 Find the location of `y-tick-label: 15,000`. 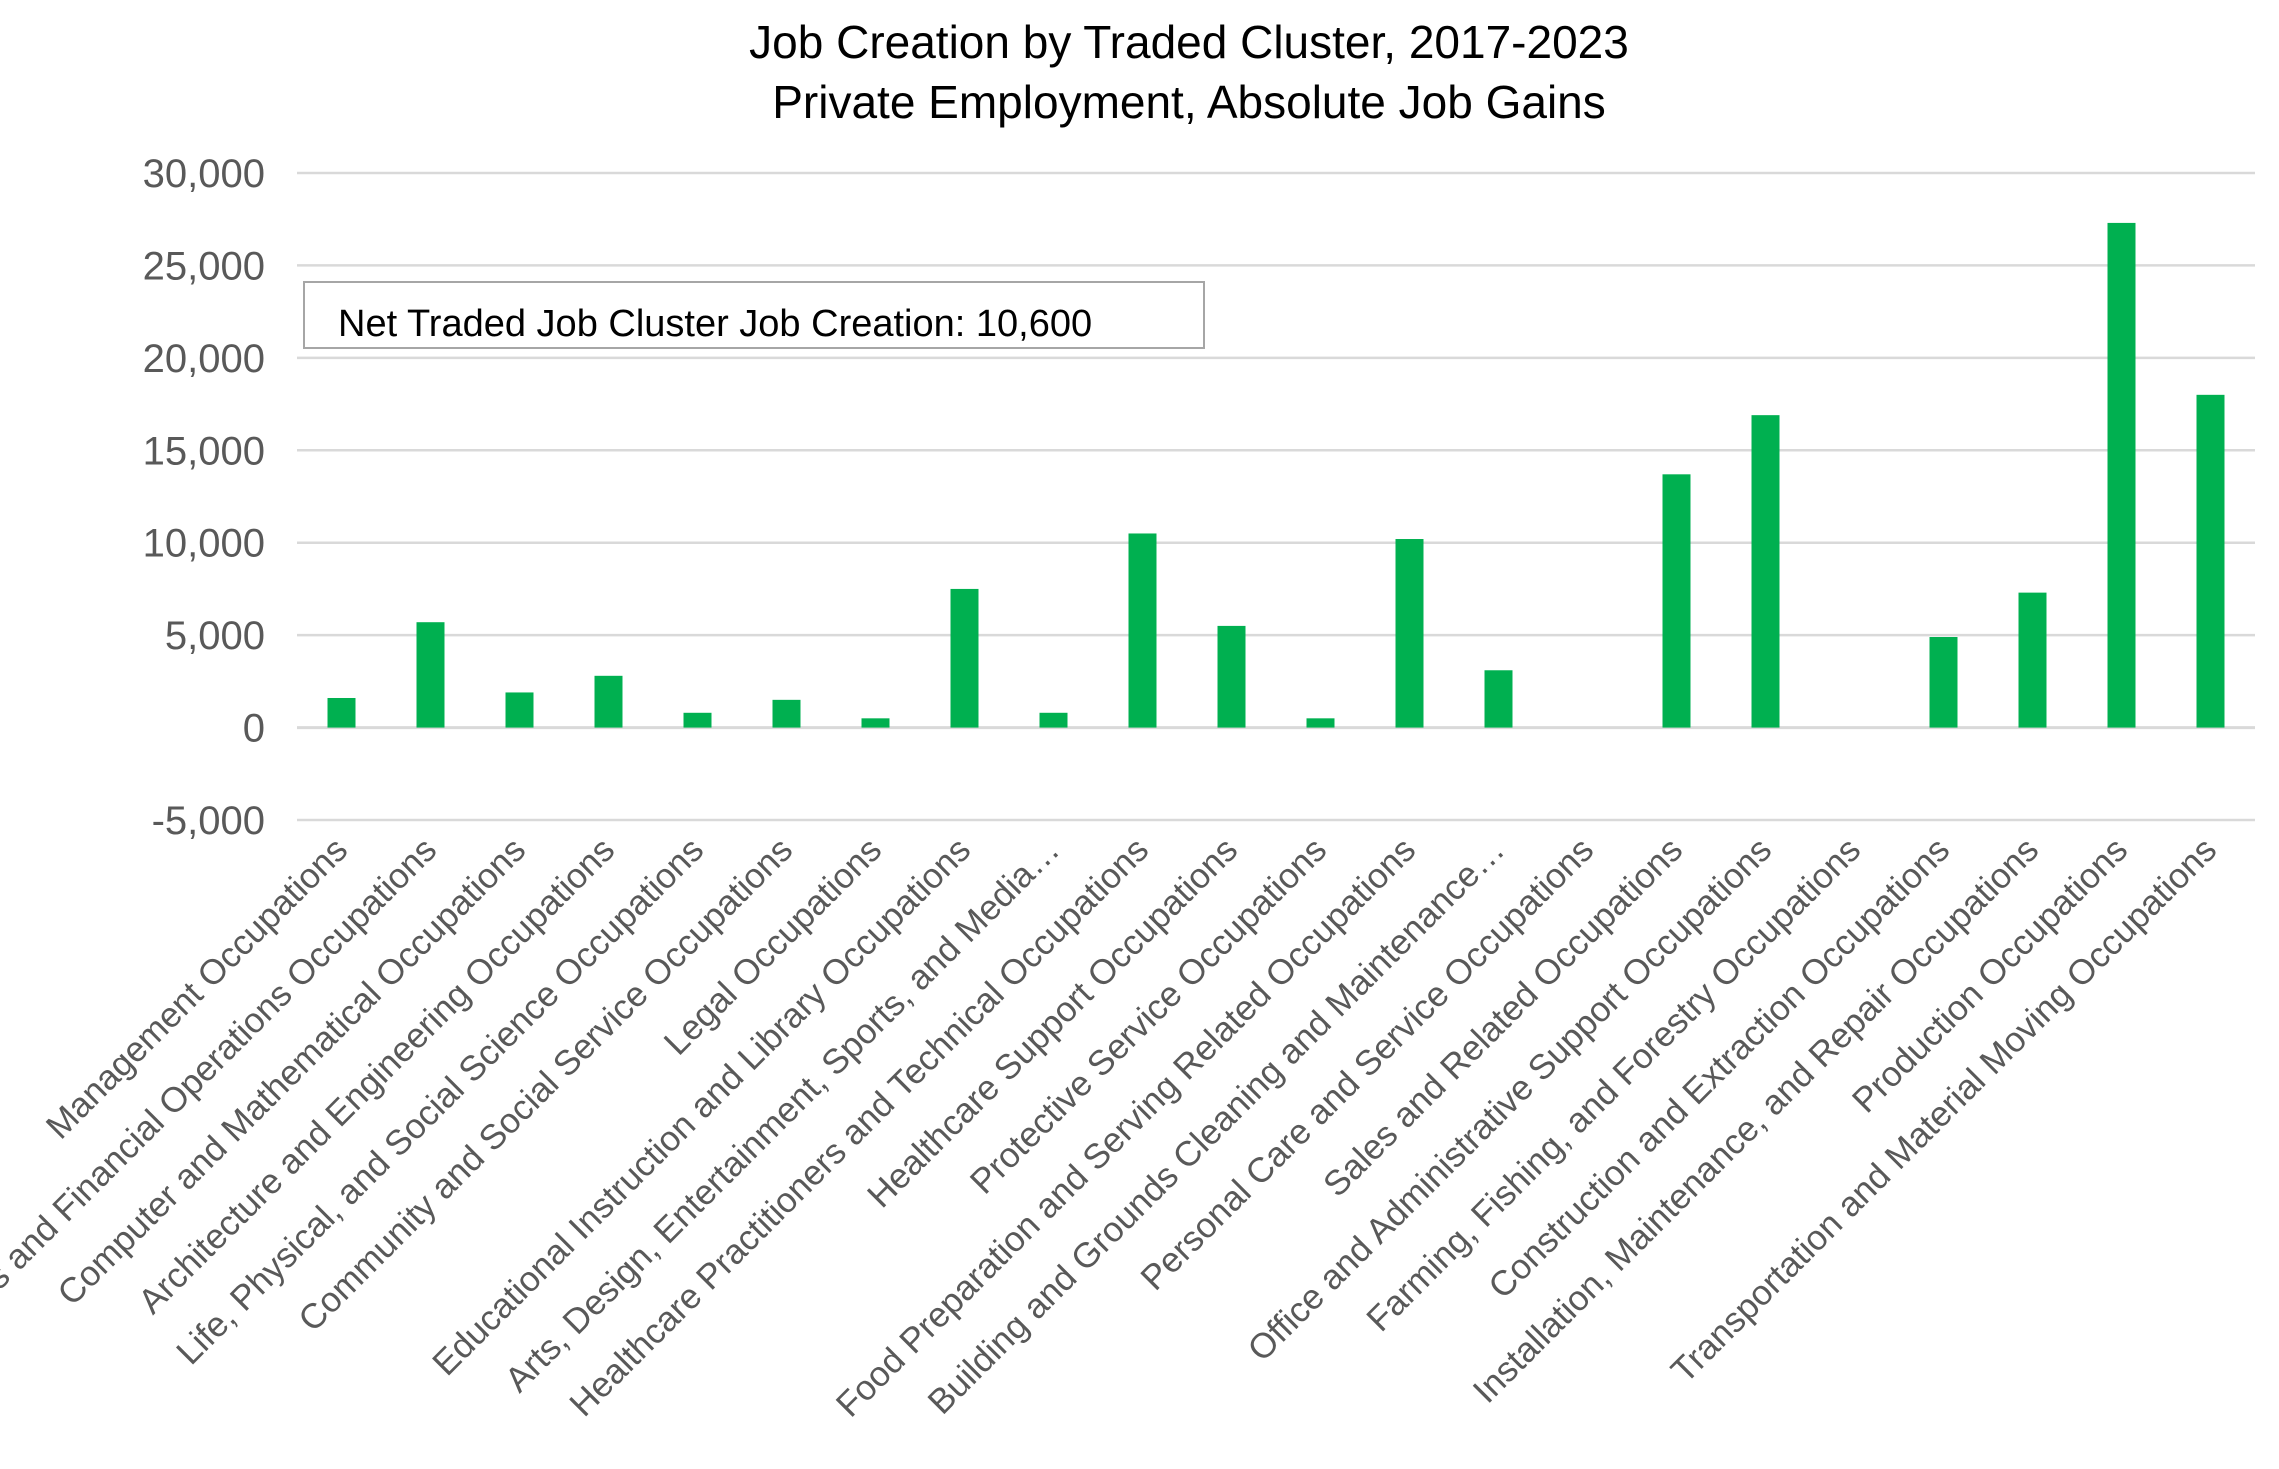

y-tick-label: 15,000 is located at coordinates (204, 451).